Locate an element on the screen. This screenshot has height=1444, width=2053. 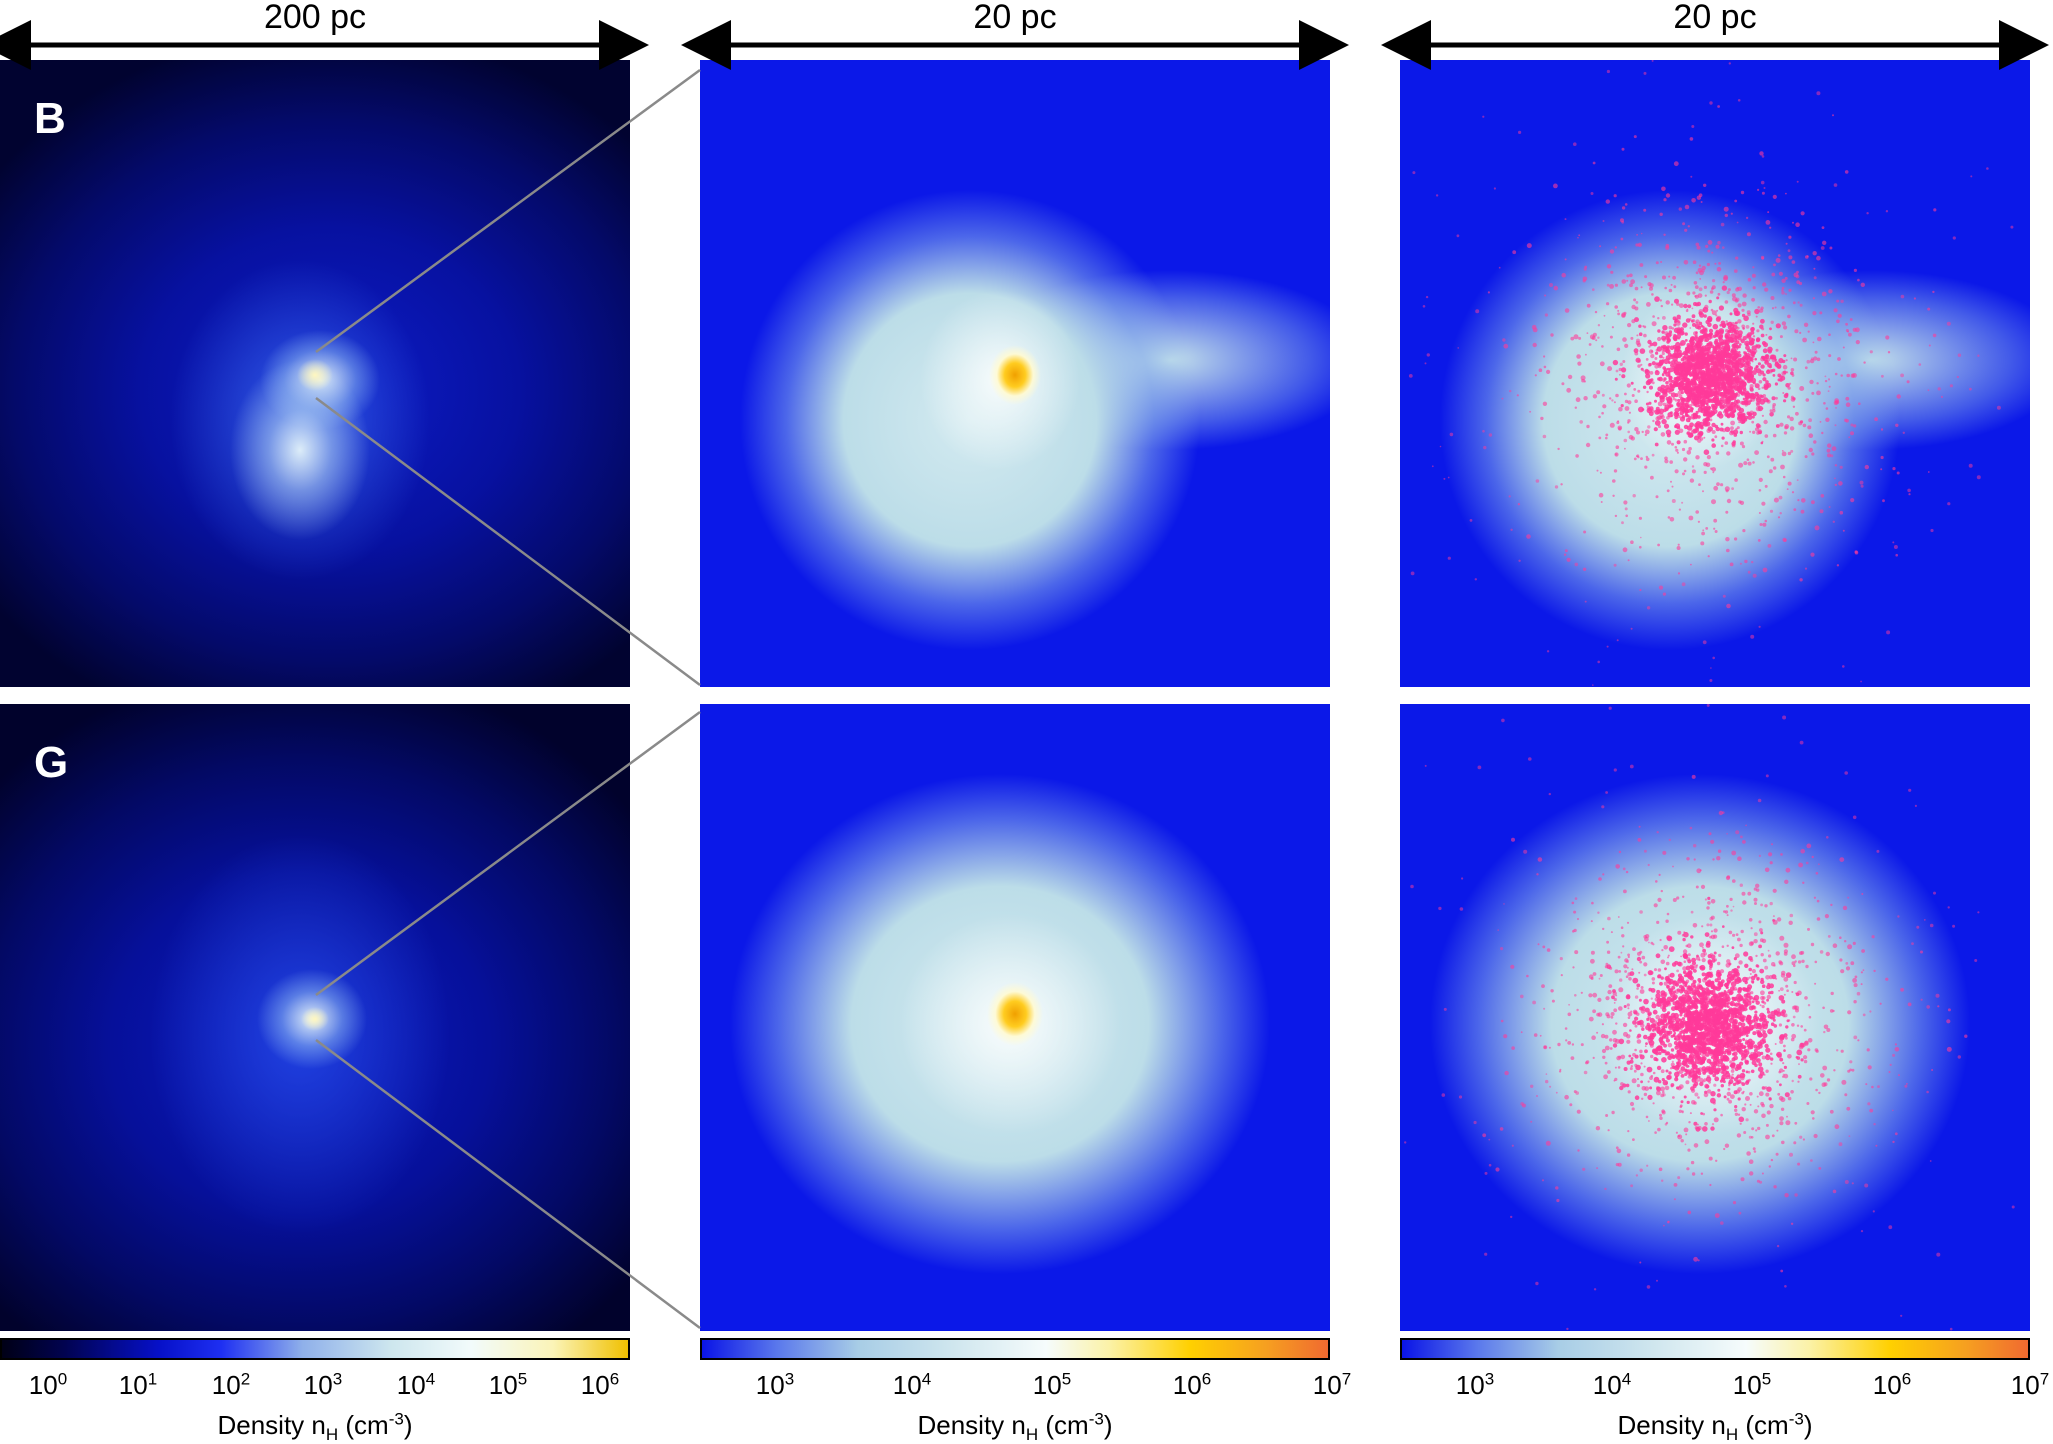
scale-label-20pc-right: 20 pc is located at coordinates (1715, 17).